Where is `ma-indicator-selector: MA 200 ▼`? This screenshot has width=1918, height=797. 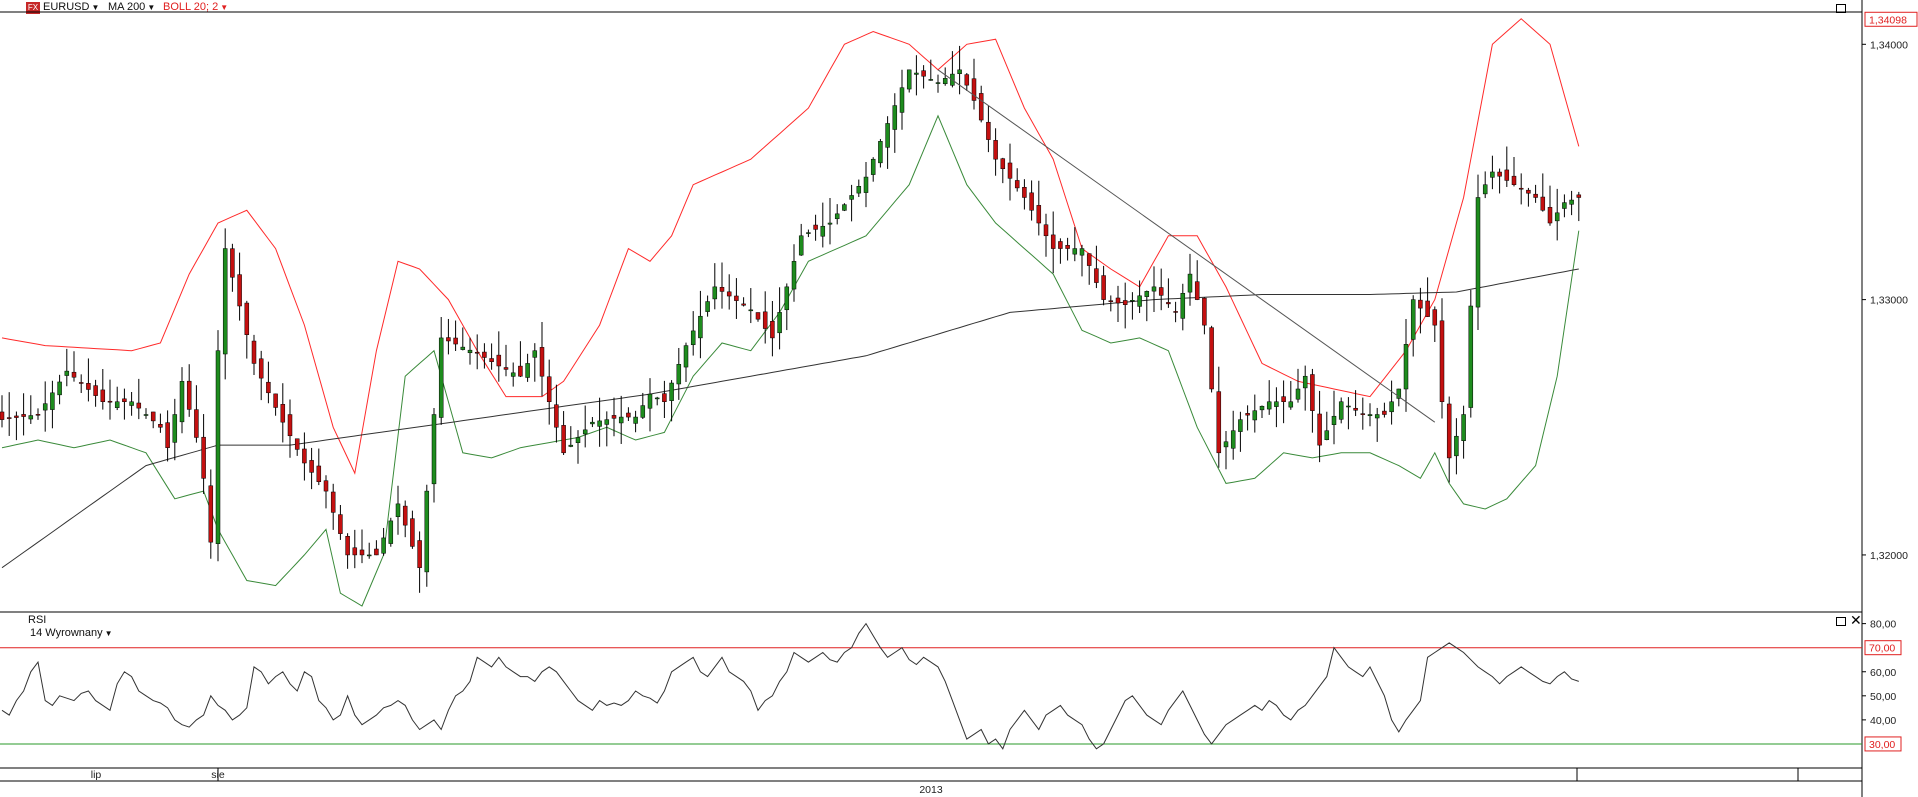
ma-indicator-selector: MA 200 ▼ is located at coordinates (131, 7).